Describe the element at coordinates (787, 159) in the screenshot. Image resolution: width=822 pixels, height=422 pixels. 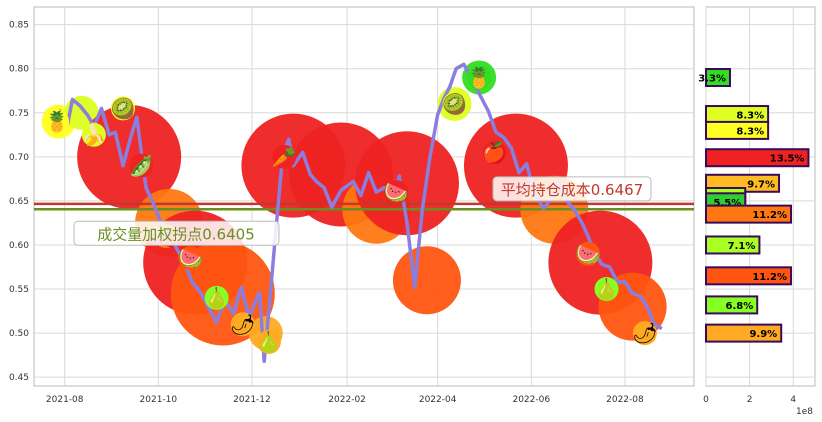
I see `volume-bar-label: 13.5%` at that location.